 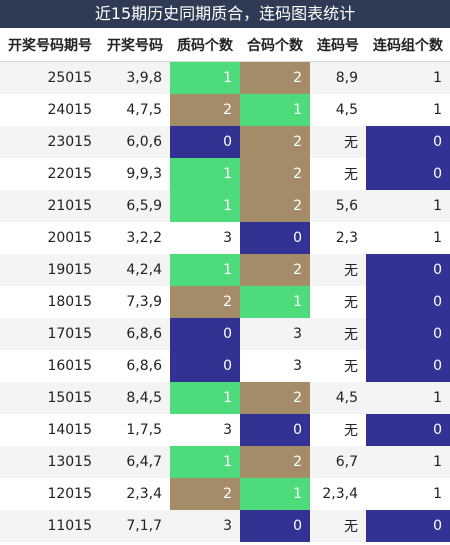 I want to click on cell-consecutive: 5,6, so click(x=346, y=206).